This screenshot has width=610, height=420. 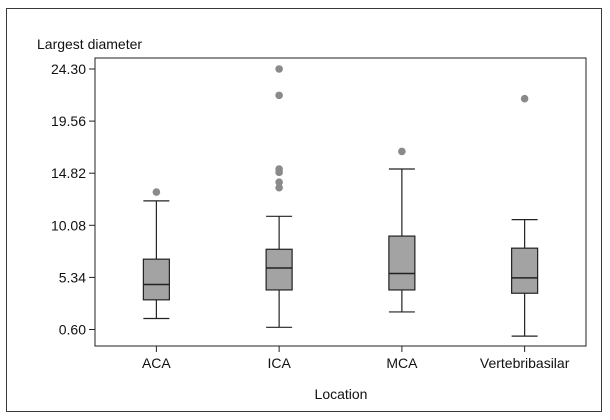 I want to click on y-tick-label: 14.82, so click(x=68, y=173).